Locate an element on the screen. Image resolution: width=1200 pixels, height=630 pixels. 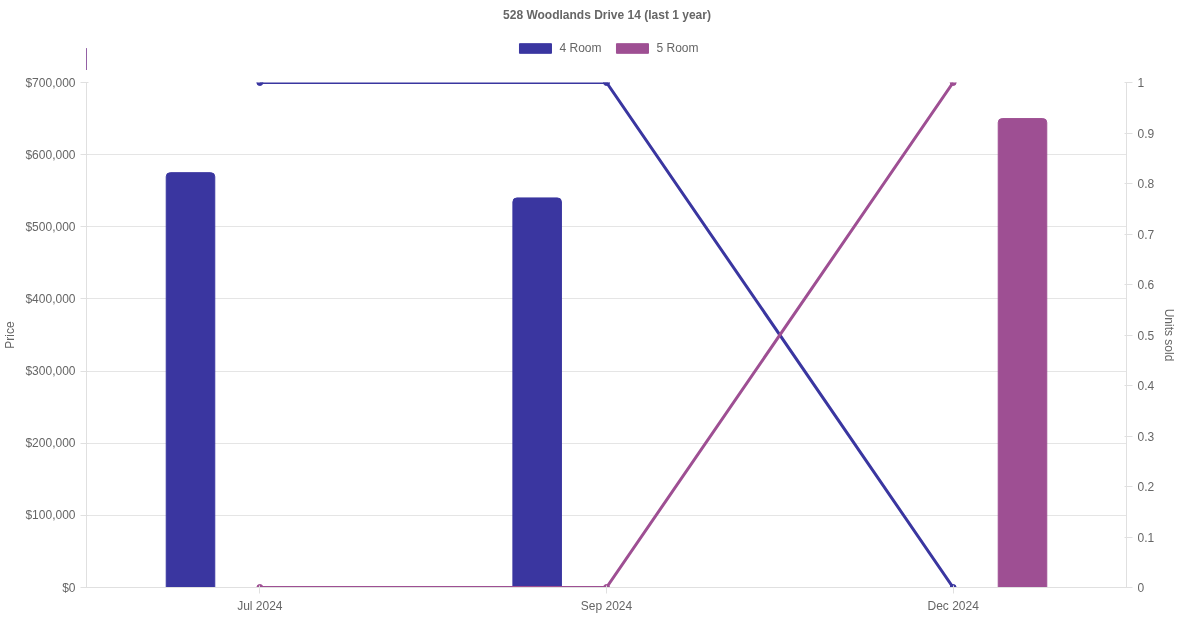
y-tick-label: $400,000 is located at coordinates (50, 298).